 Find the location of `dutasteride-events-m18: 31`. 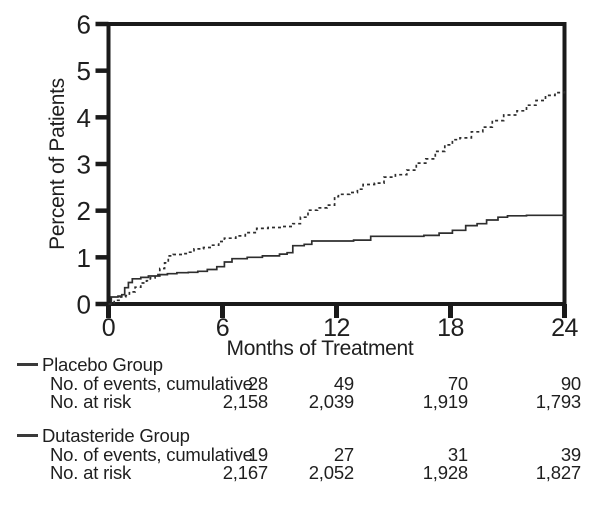

dutasteride-events-m18: 31 is located at coordinates (457, 454).